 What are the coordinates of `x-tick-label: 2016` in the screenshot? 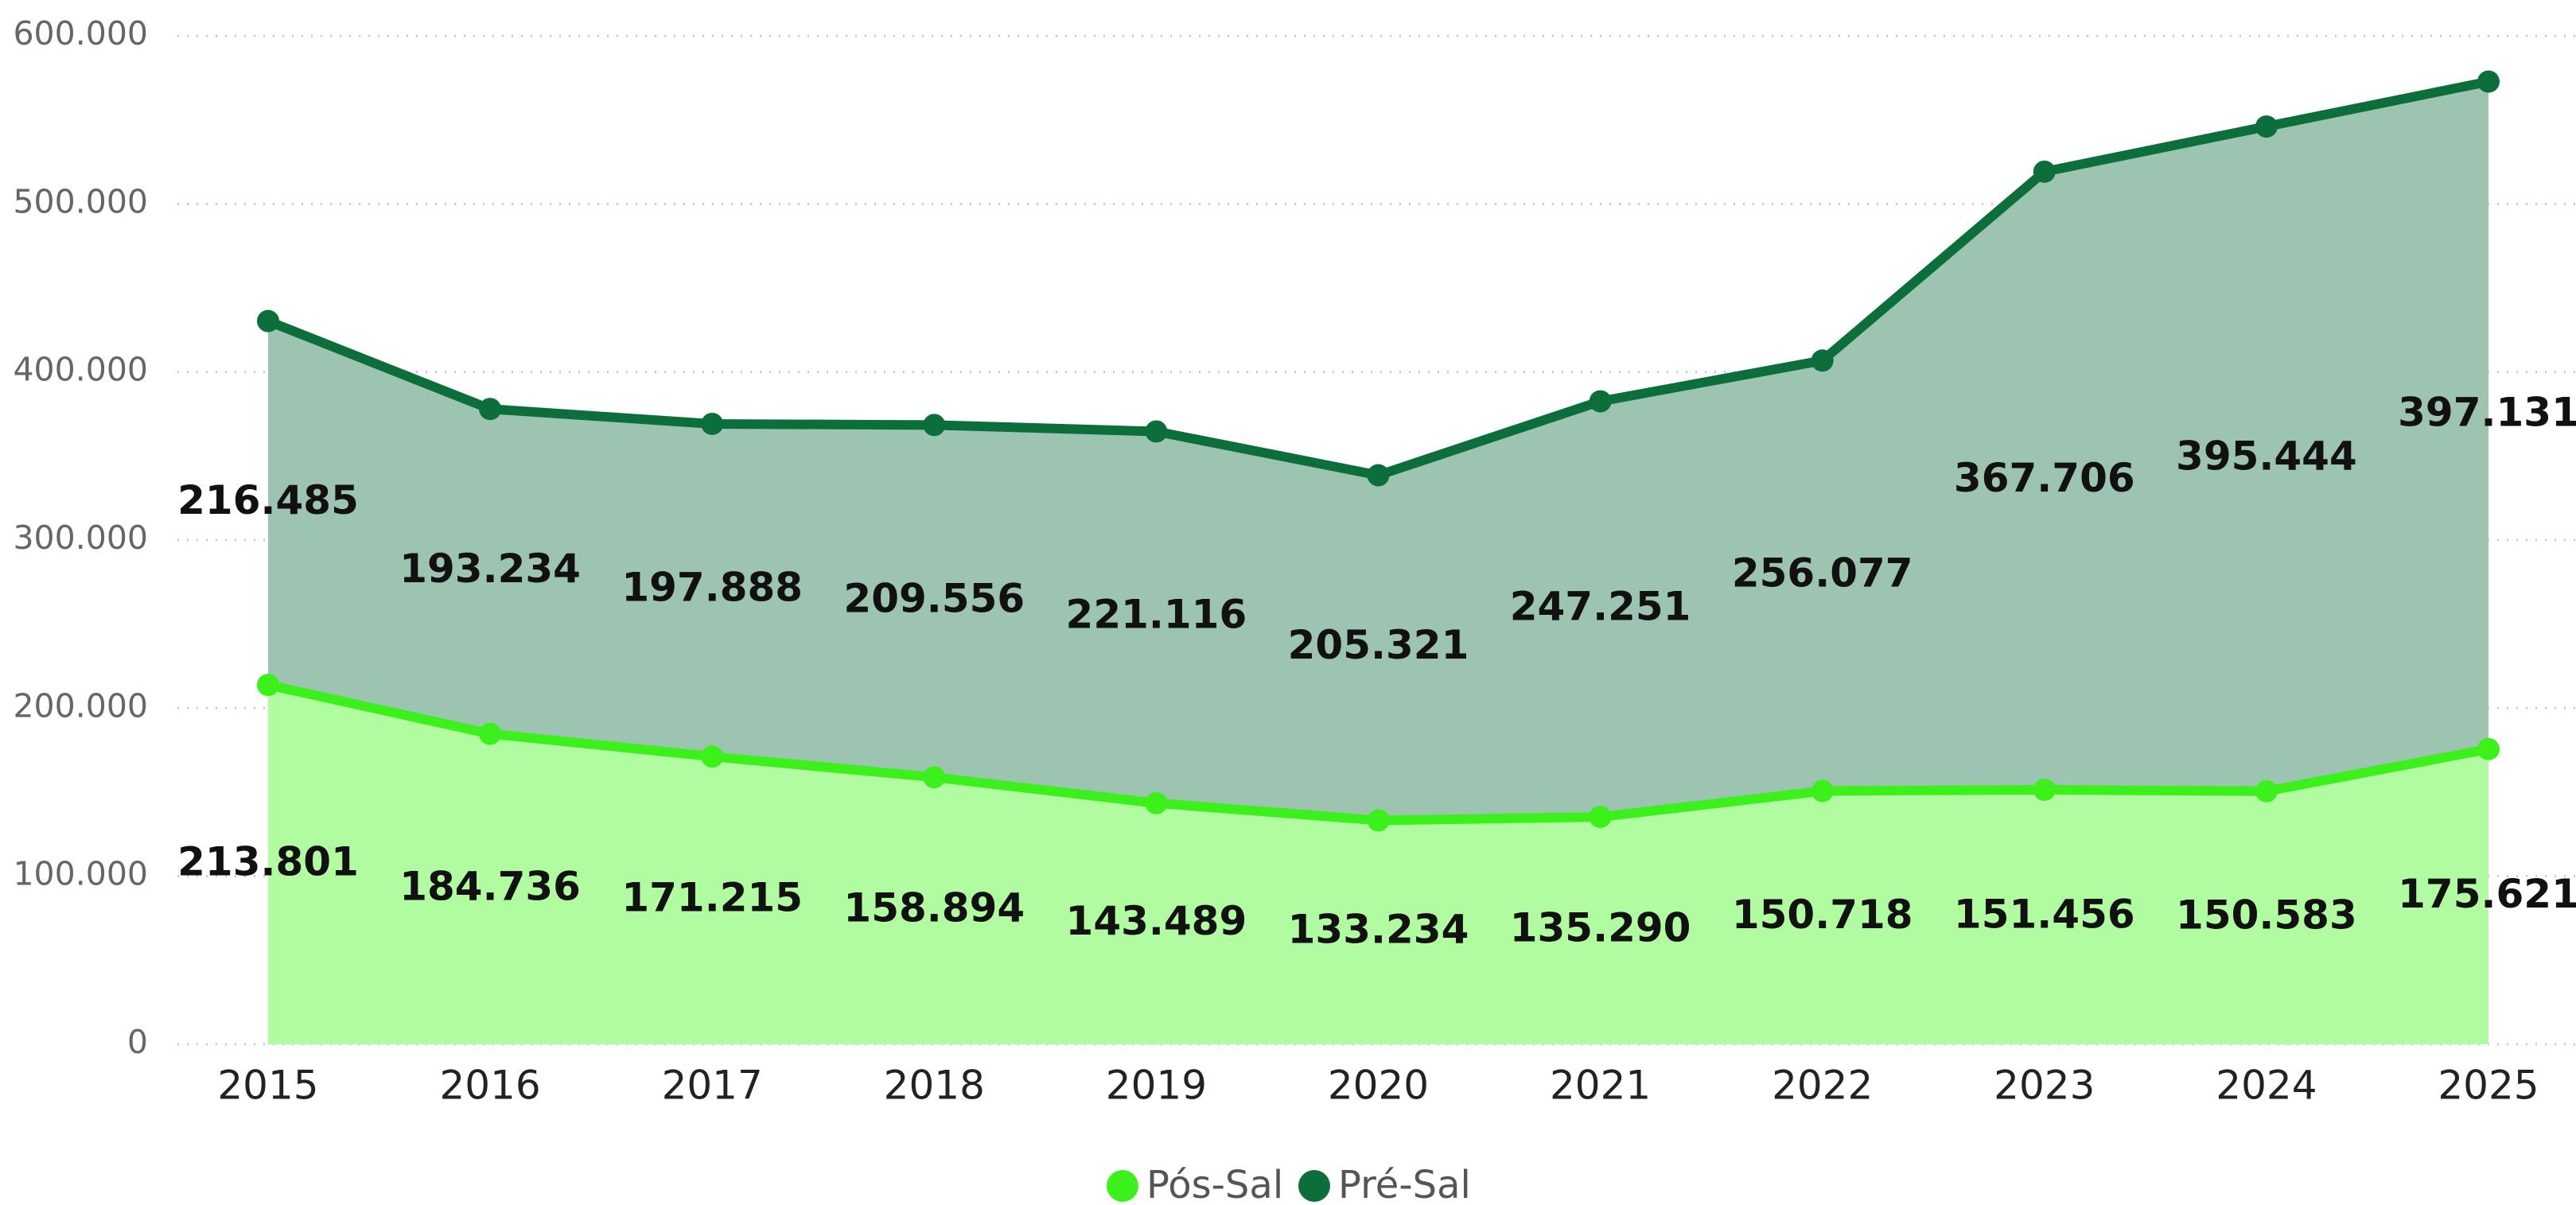 It's located at (490, 1086).